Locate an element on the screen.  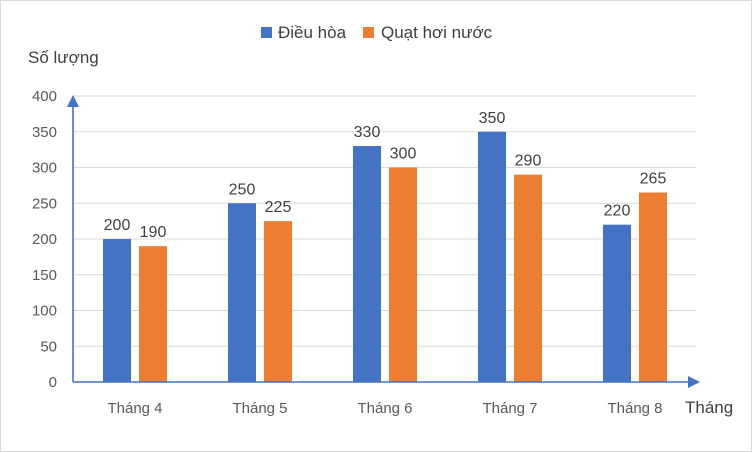
data-label: 225 is located at coordinates (278, 207).